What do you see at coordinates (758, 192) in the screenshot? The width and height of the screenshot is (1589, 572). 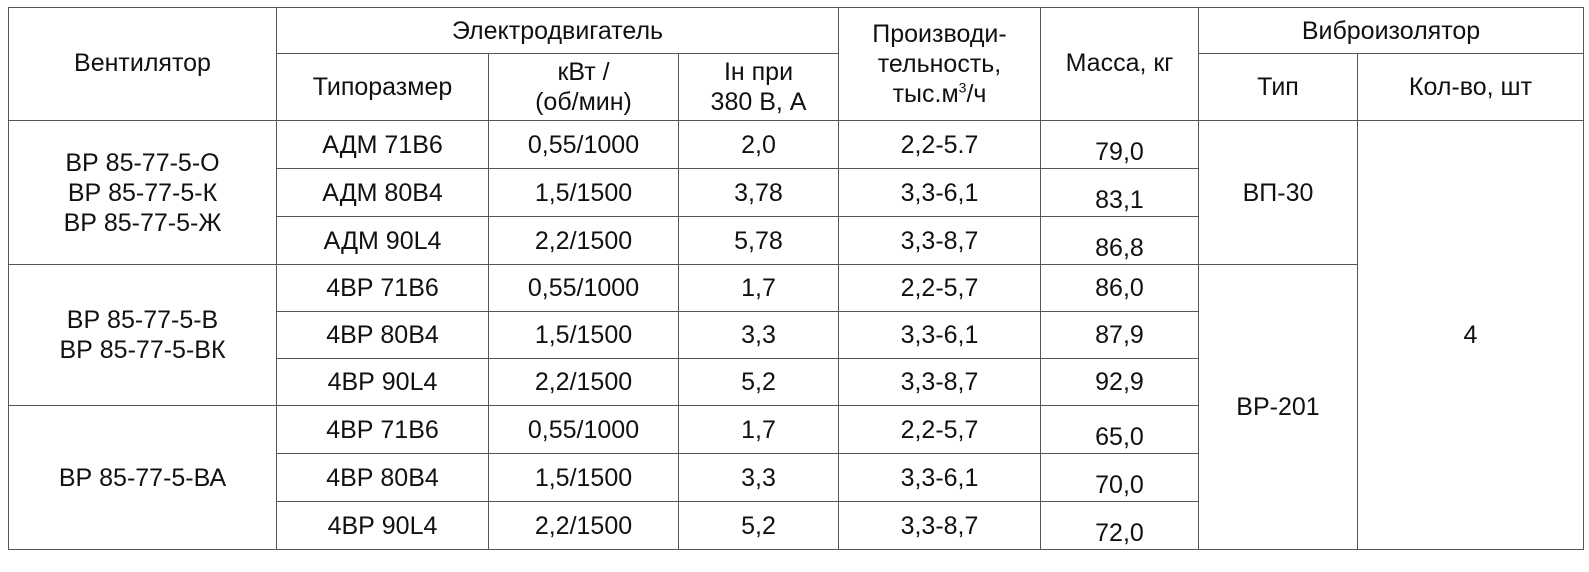 I see `motor-current-cell: 3,78` at bounding box center [758, 192].